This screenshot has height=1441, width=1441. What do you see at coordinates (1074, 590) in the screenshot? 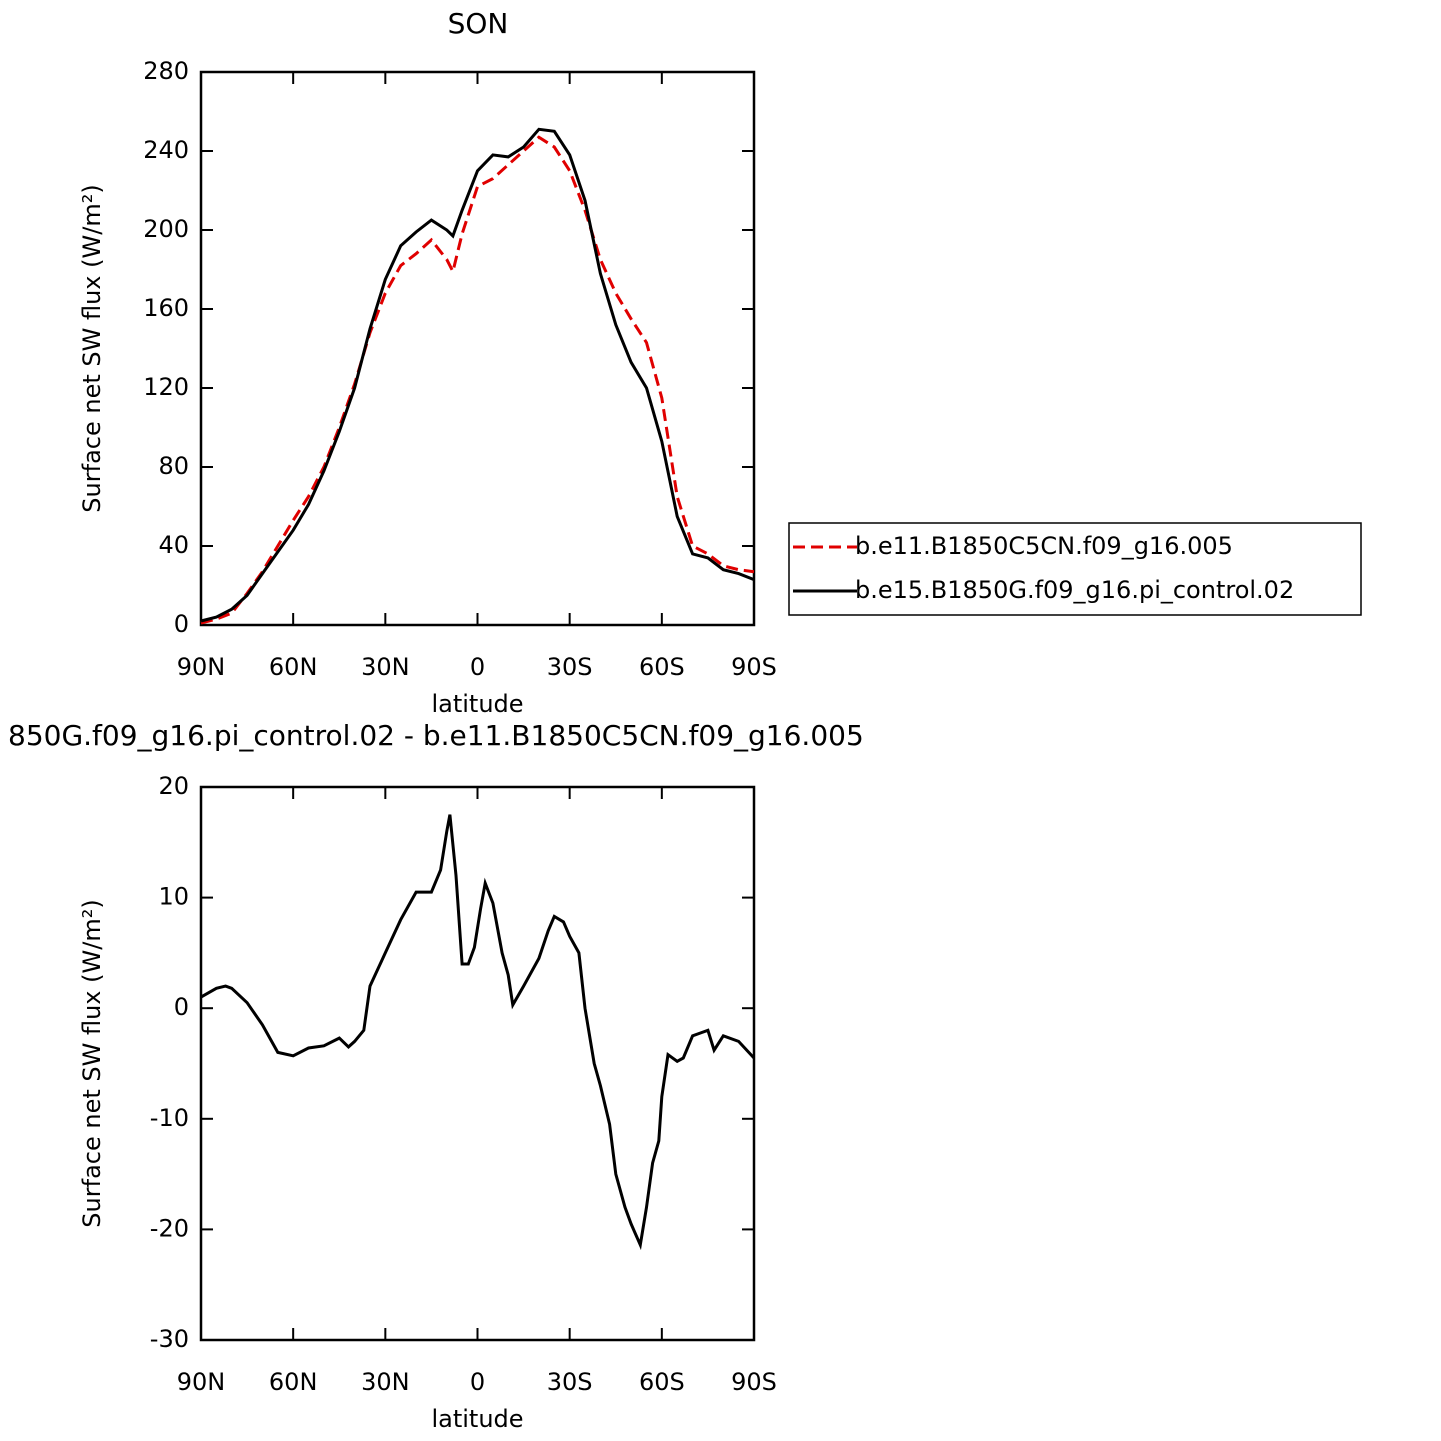
I see `legend-label: b.e15.B1850G.f09_g16.pi_control.02` at bounding box center [1074, 590].